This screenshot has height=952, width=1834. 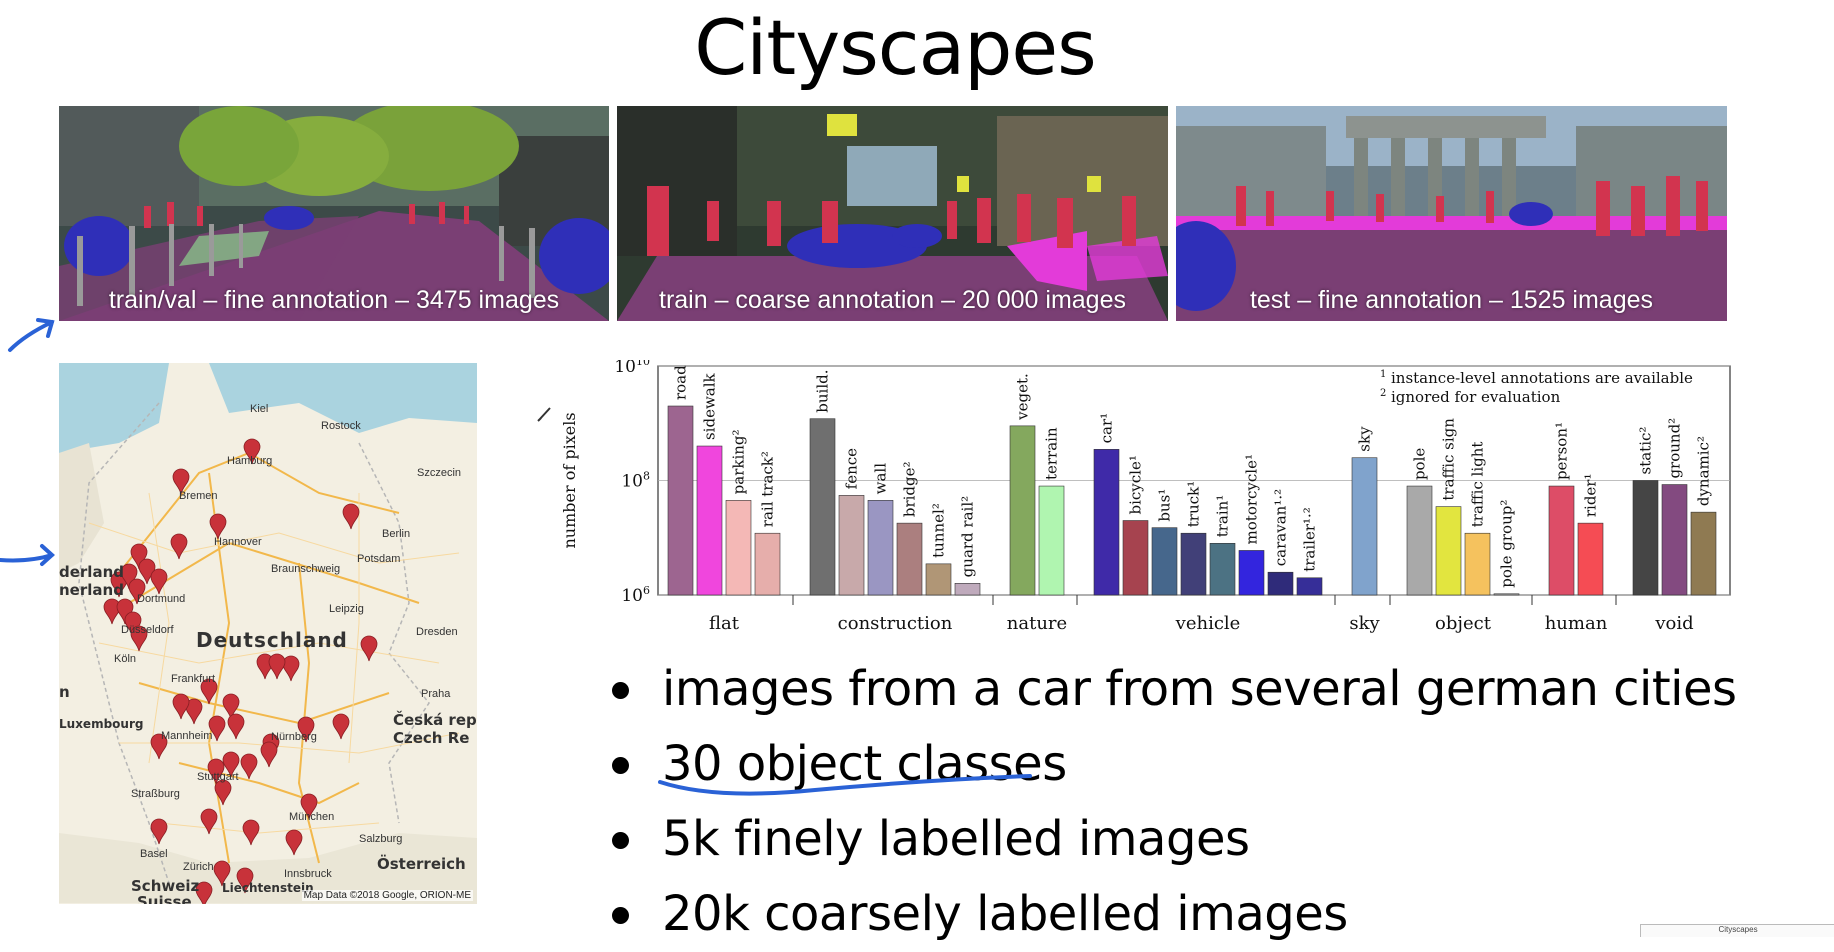 What do you see at coordinates (431, 738) in the screenshot?
I see `map-label-czech: Czech Re` at bounding box center [431, 738].